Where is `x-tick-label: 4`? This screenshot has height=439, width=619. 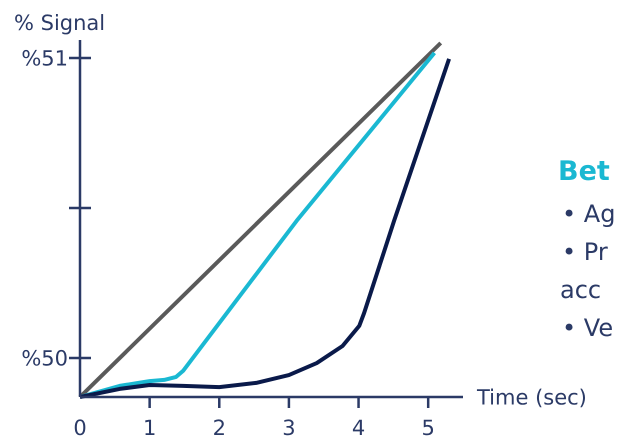 x-tick-label: 4 is located at coordinates (359, 427).